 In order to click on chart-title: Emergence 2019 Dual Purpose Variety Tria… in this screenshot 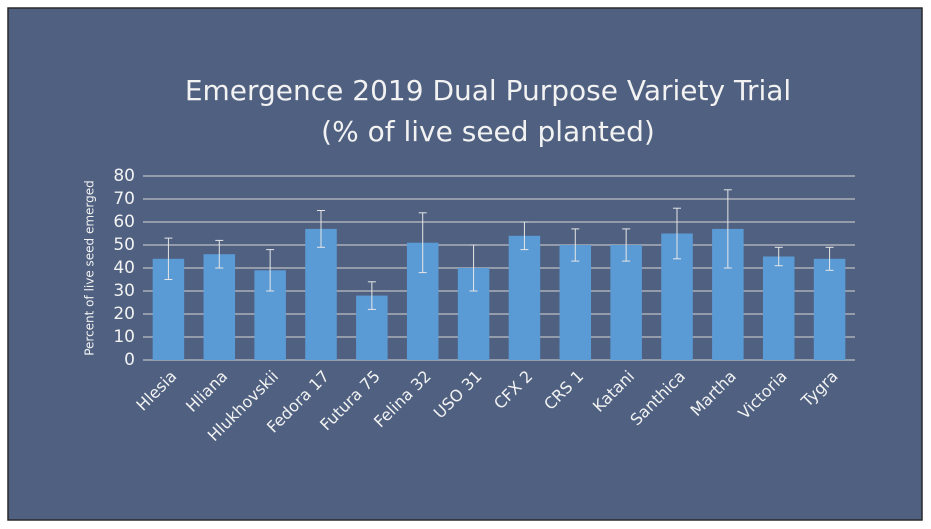, I will do `click(488, 90)`.